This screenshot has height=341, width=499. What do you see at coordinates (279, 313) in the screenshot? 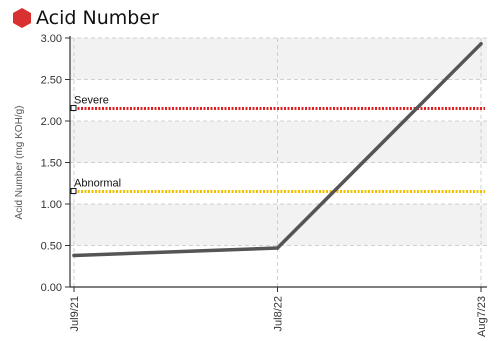
I see `x-tick-label: Jul8/22` at bounding box center [279, 313].